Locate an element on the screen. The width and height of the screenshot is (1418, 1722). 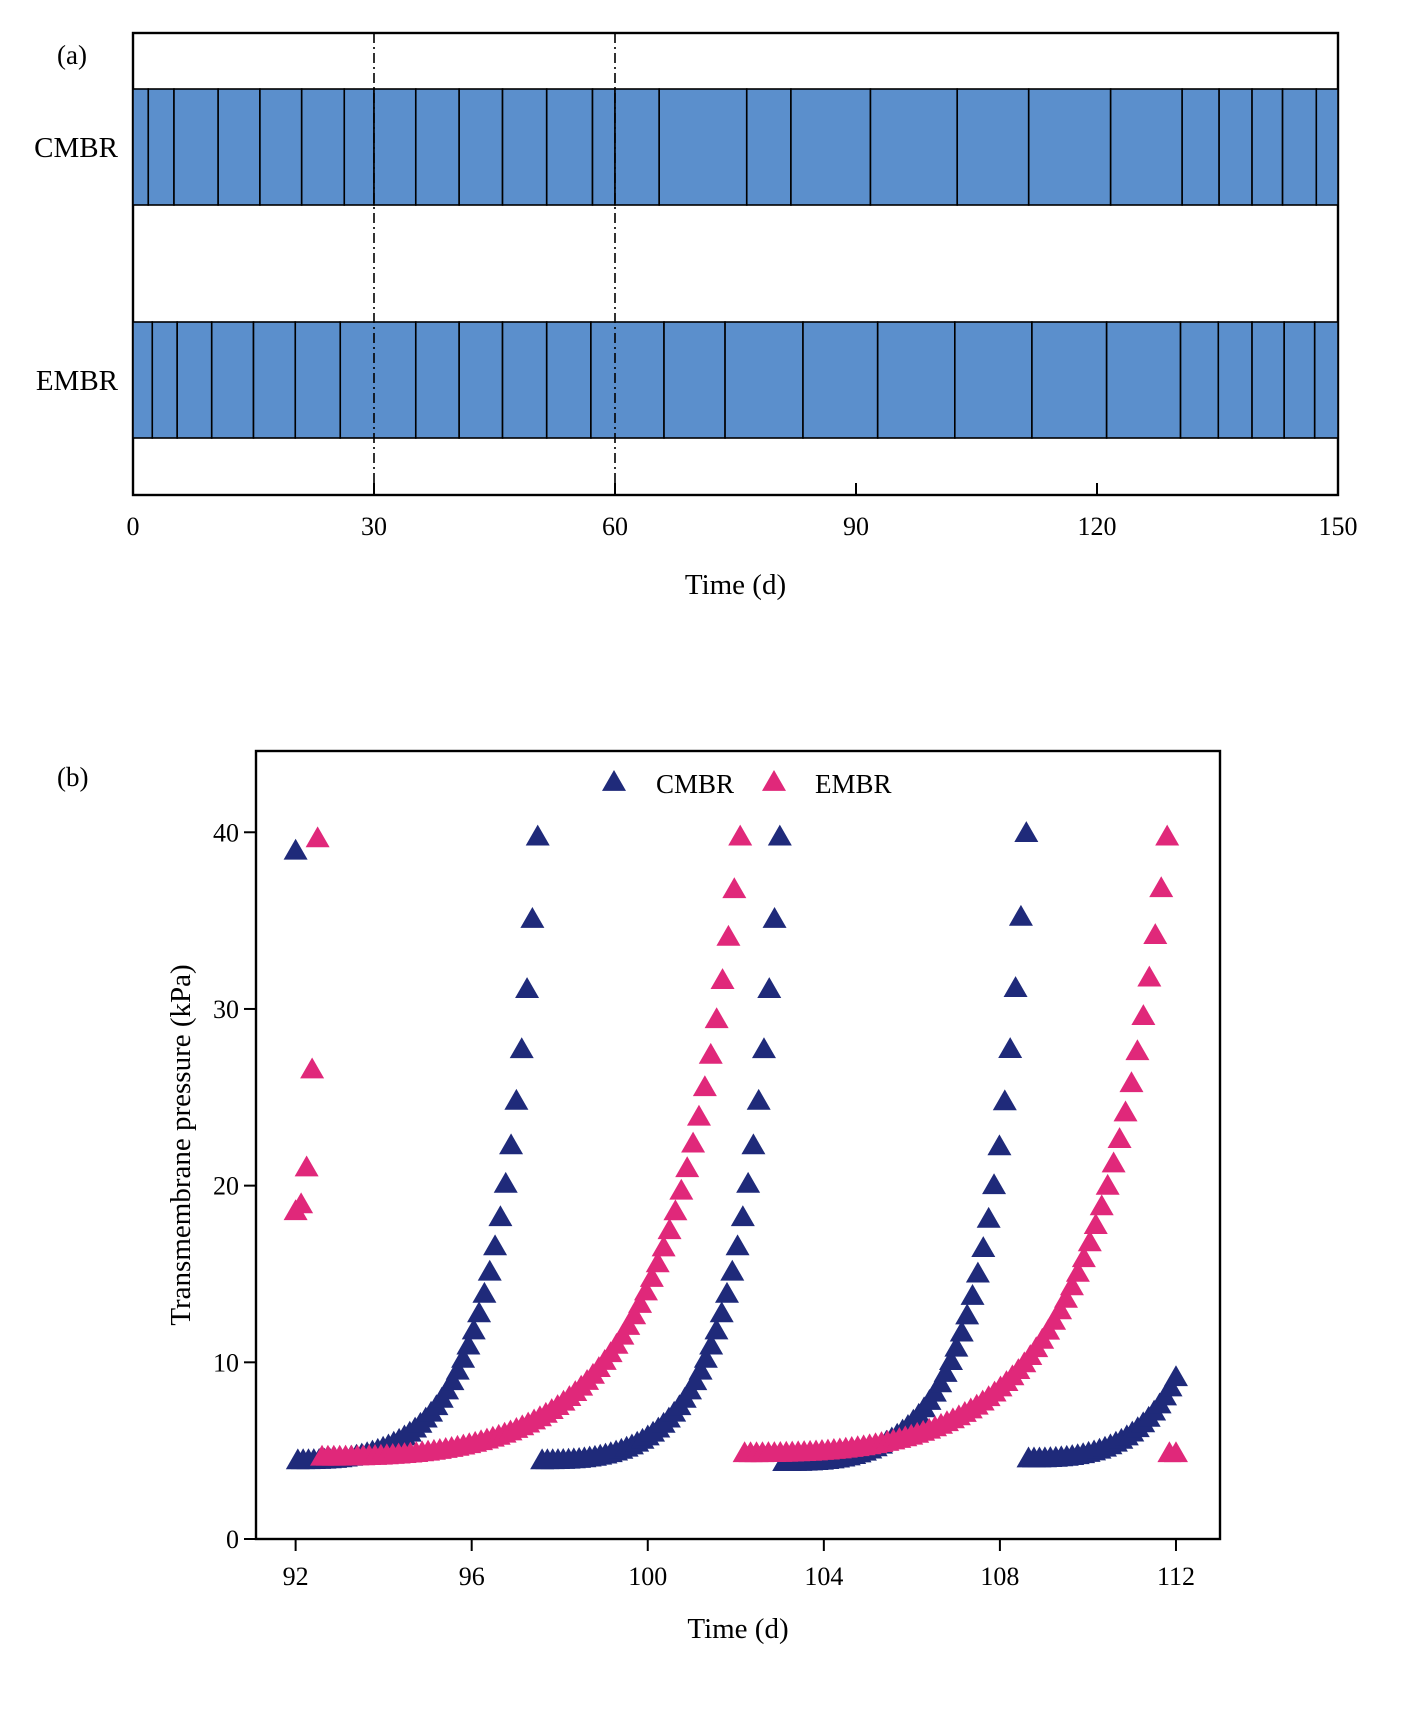
panel-b-y-axis-label: Transmembrane pressure (kPa) is located at coordinates (181, 1144).